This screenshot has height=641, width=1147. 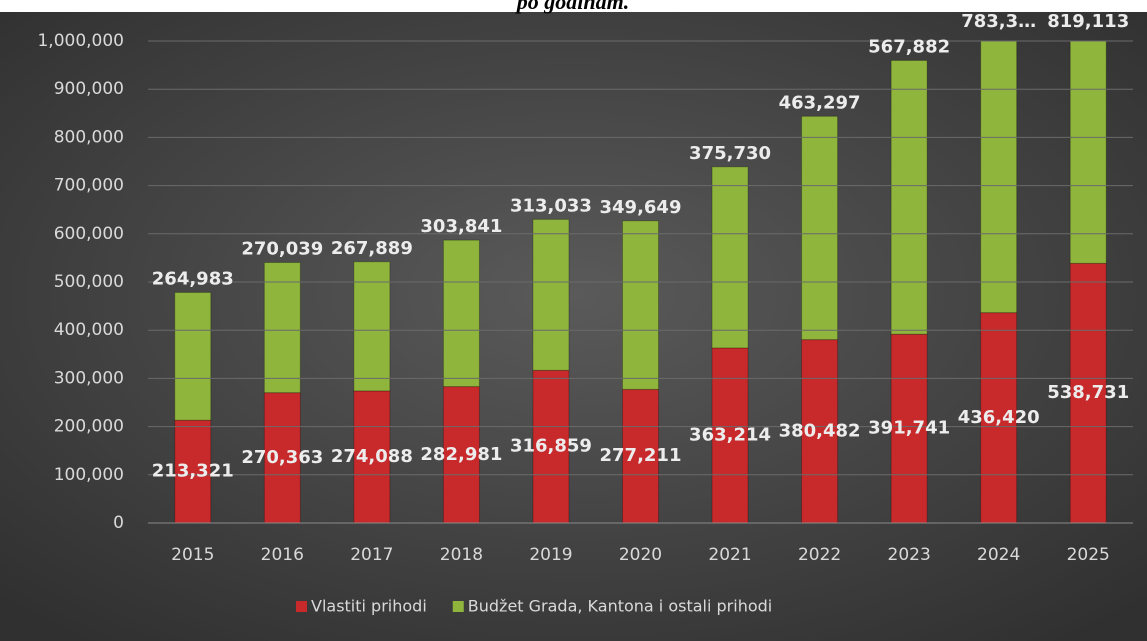 What do you see at coordinates (89, 475) in the screenshot?
I see `y-tick-label: 100,000` at bounding box center [89, 475].